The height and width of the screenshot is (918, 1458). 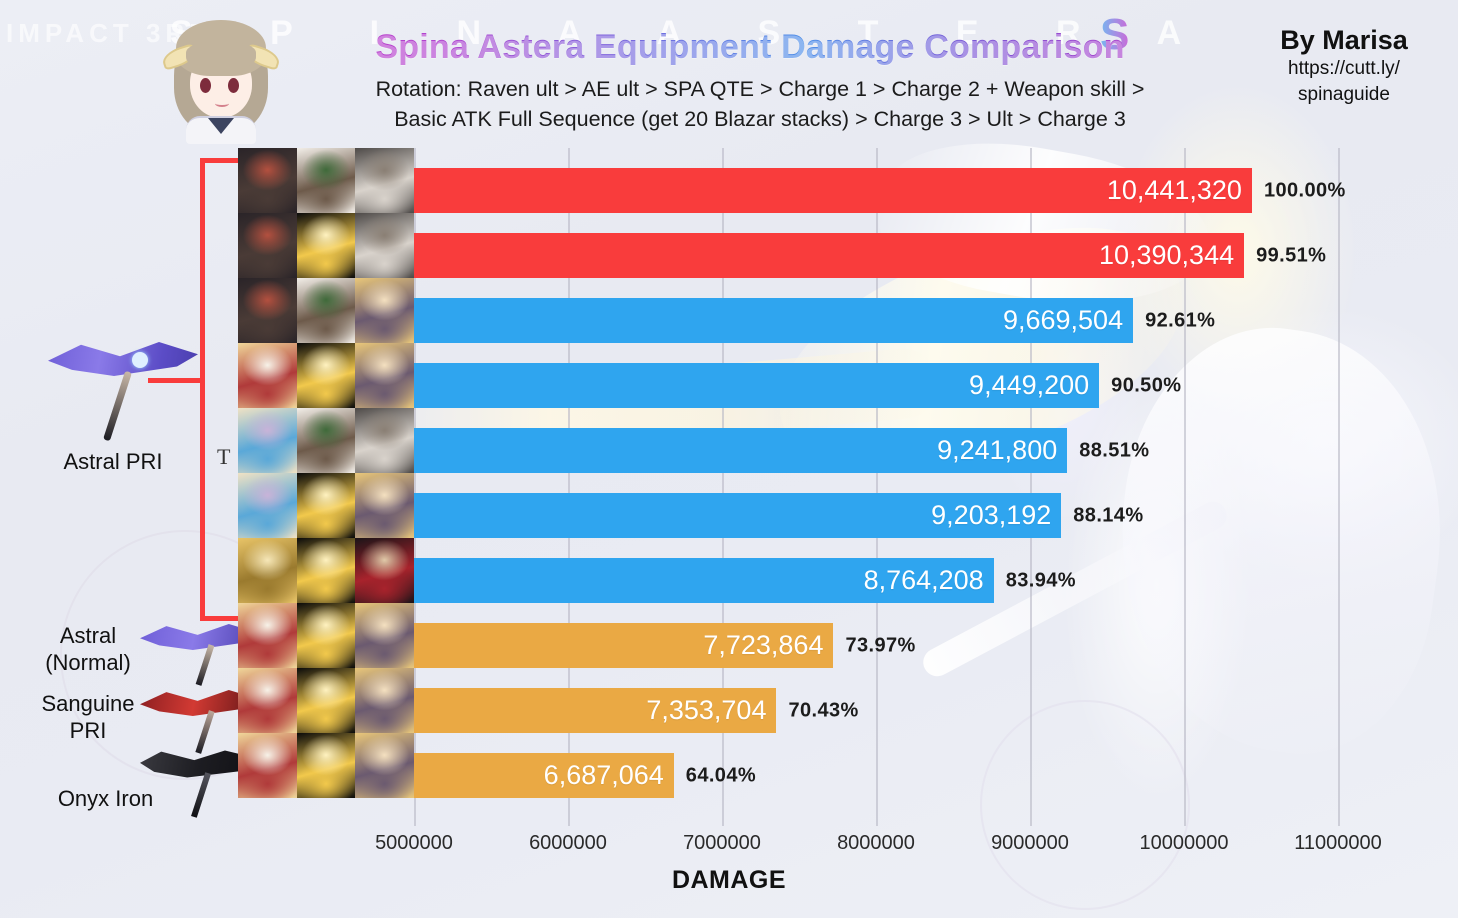 What do you see at coordinates (1108, 515) in the screenshot?
I see `bar-percent-label: 88.14%` at bounding box center [1108, 515].